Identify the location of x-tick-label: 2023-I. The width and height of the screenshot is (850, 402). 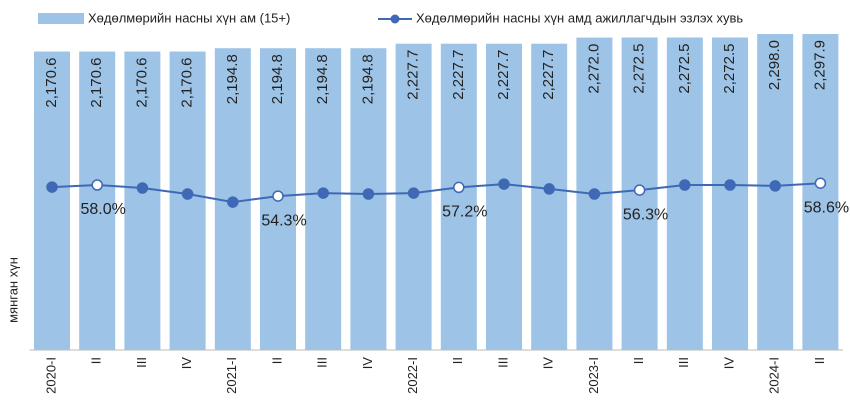
(593, 375).